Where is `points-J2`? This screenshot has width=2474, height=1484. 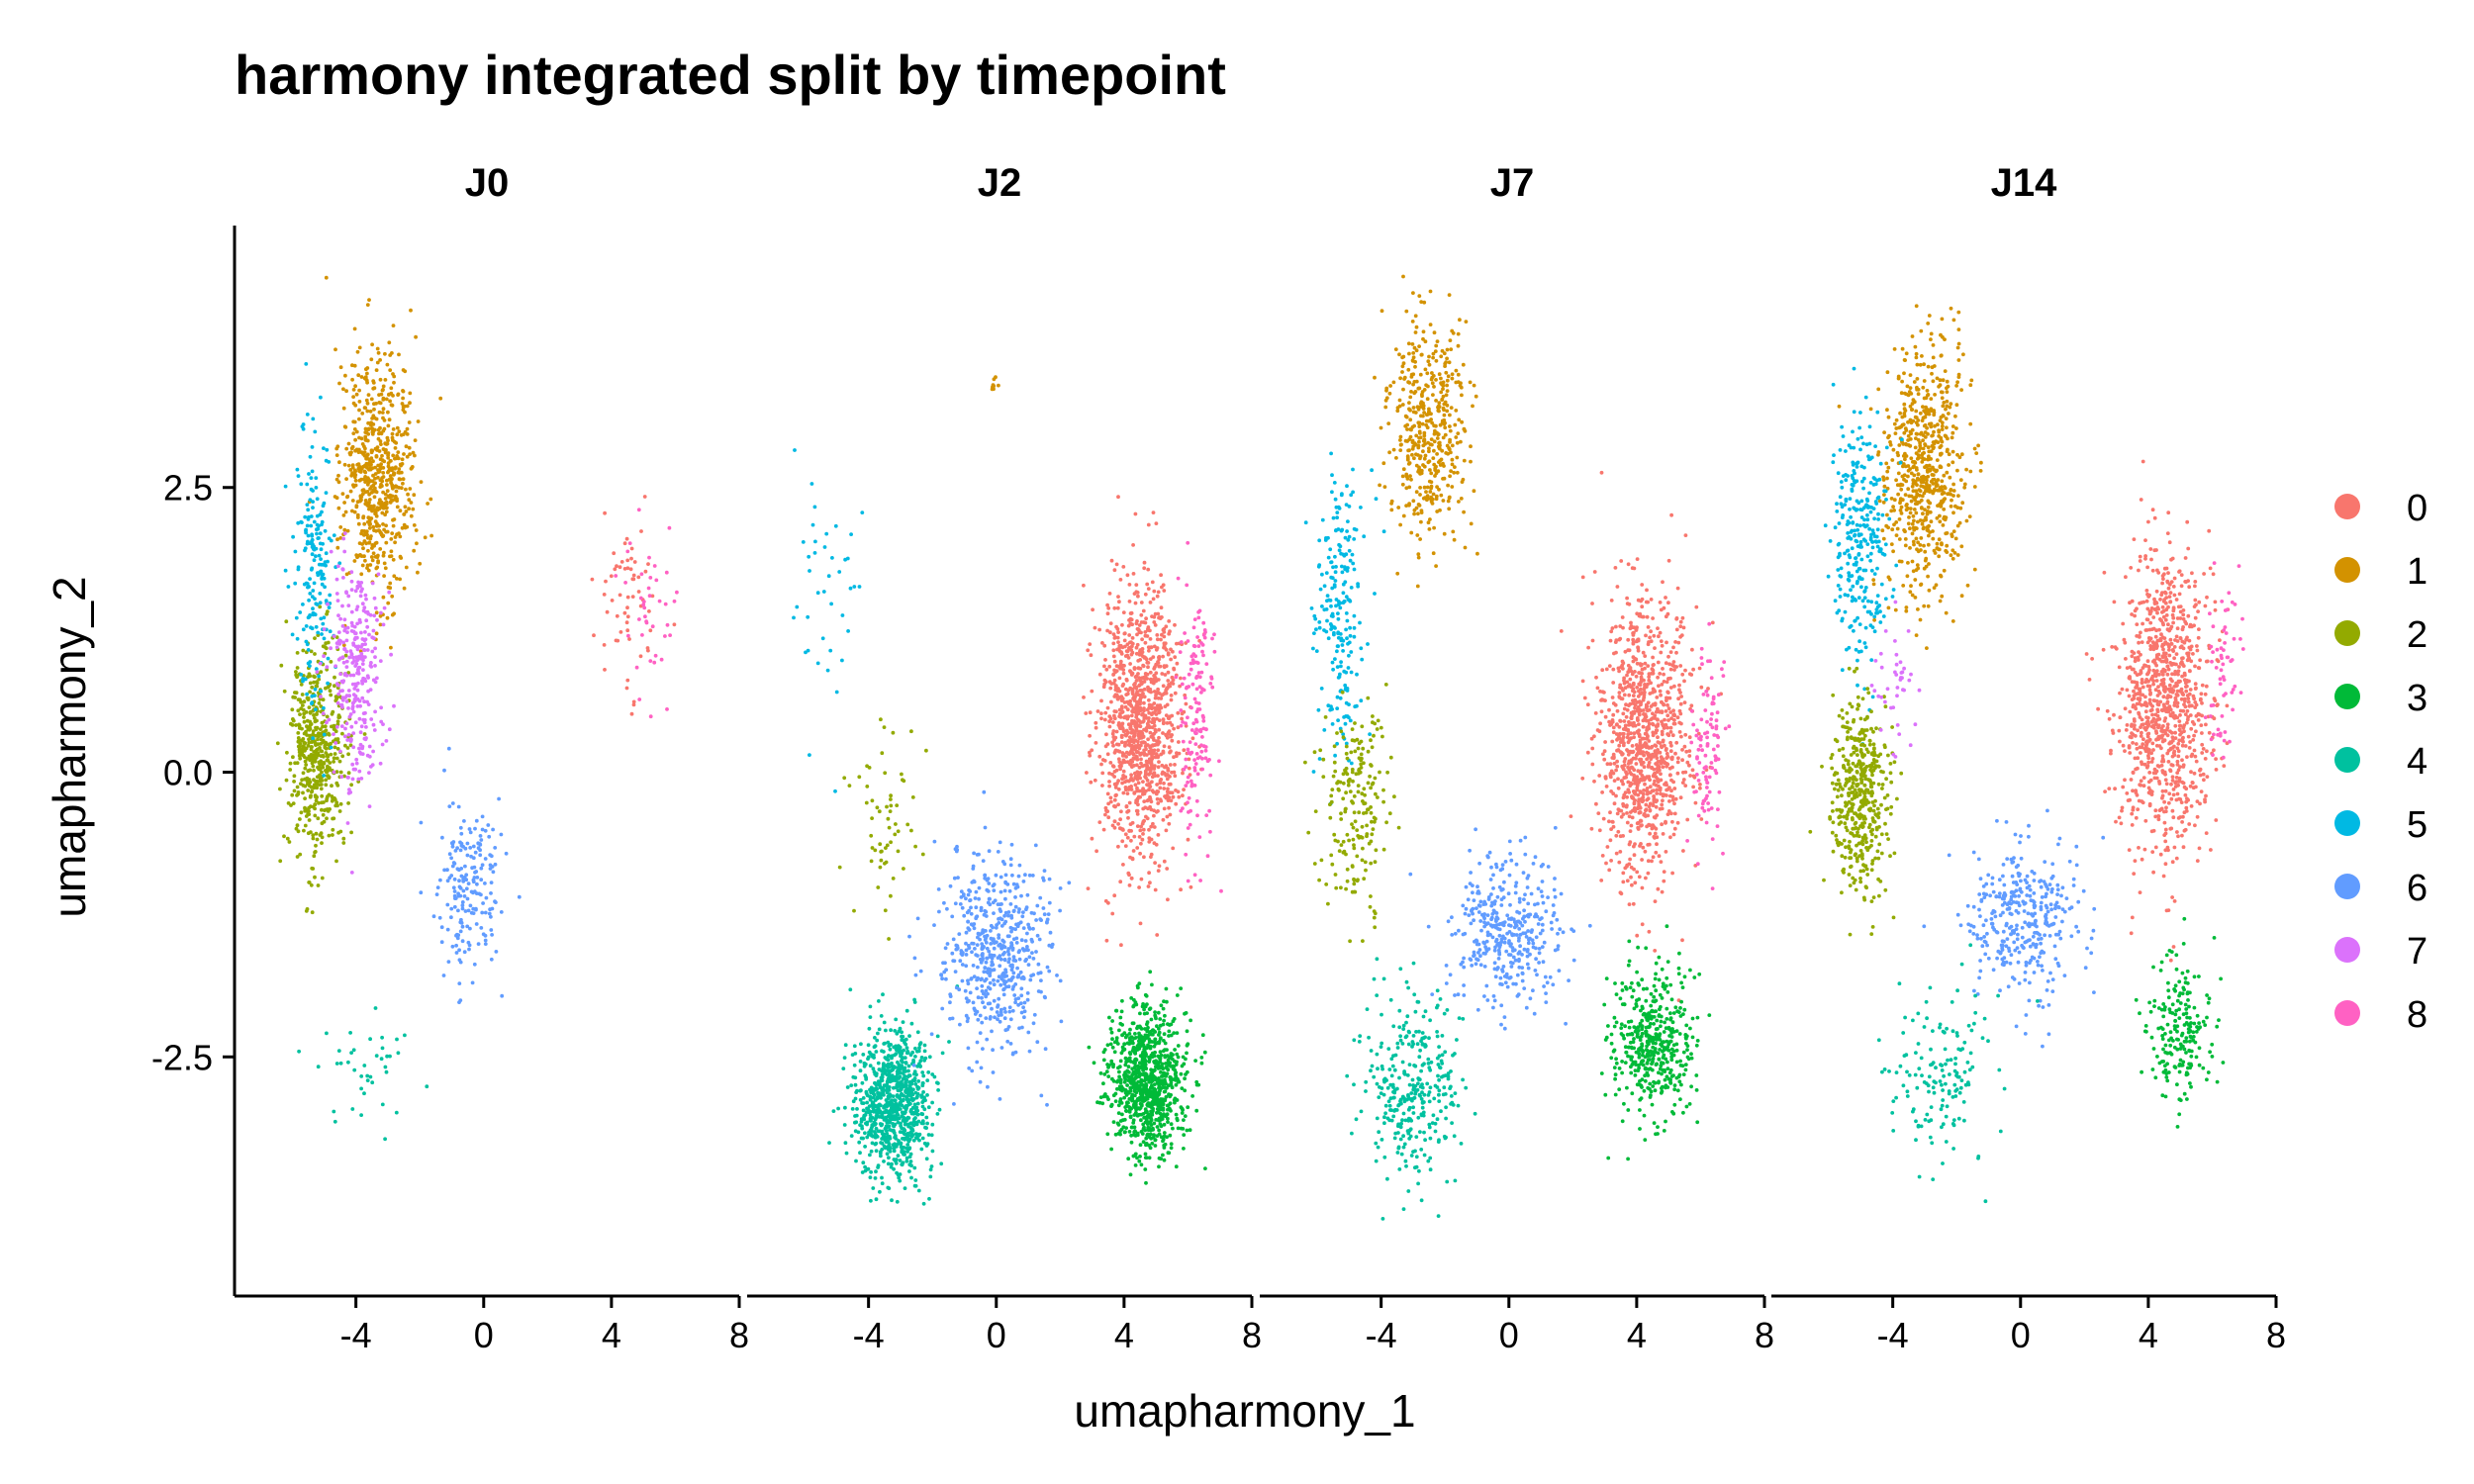
points-J2 is located at coordinates (1008, 790).